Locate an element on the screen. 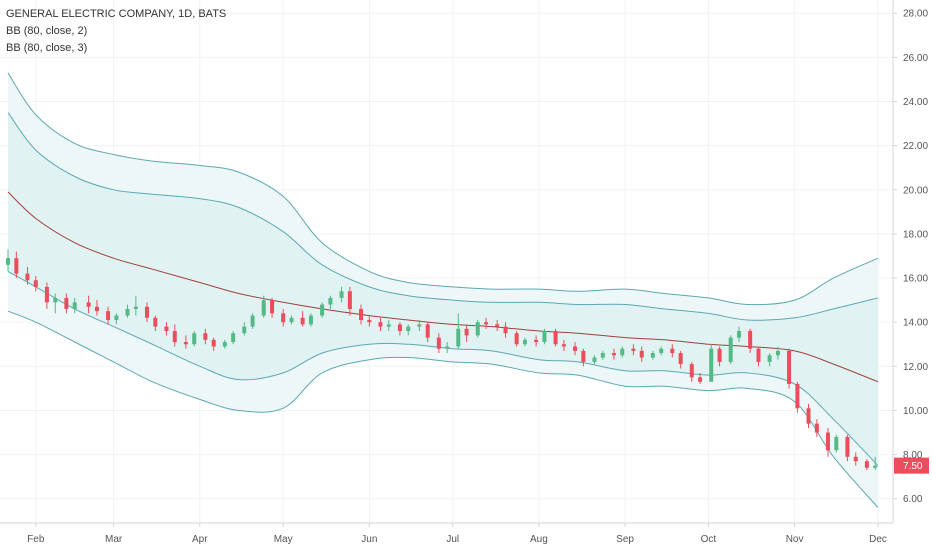 This screenshot has height=550, width=932. time-tick-label: Jun is located at coordinates (369, 539).